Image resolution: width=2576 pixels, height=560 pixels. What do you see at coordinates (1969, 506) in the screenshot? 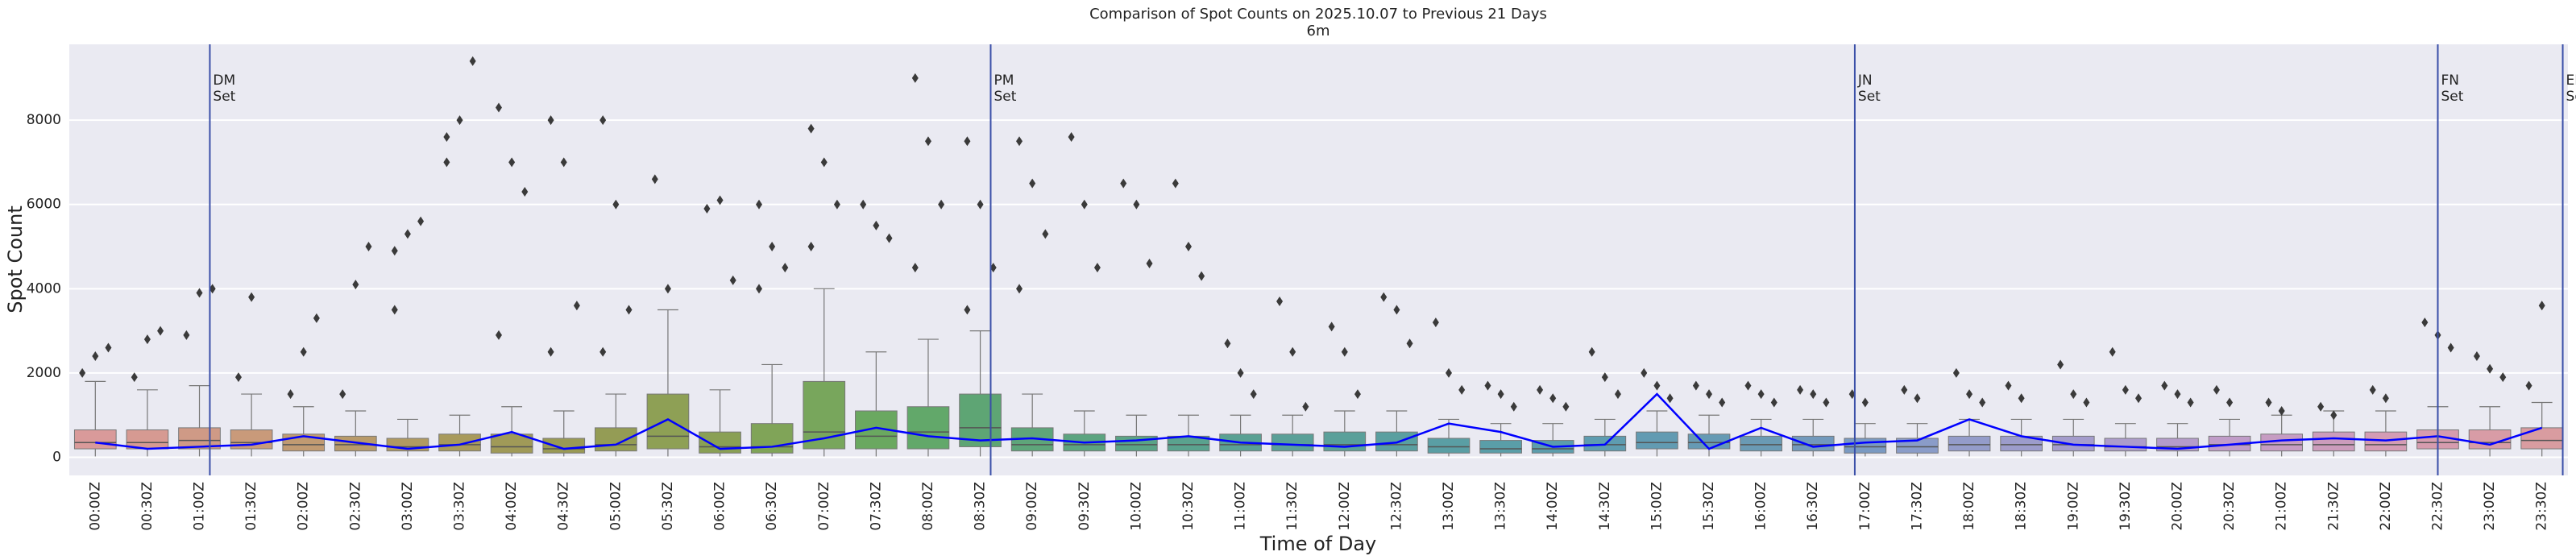
I see `x-tick-label: 18:00Z` at bounding box center [1969, 506].